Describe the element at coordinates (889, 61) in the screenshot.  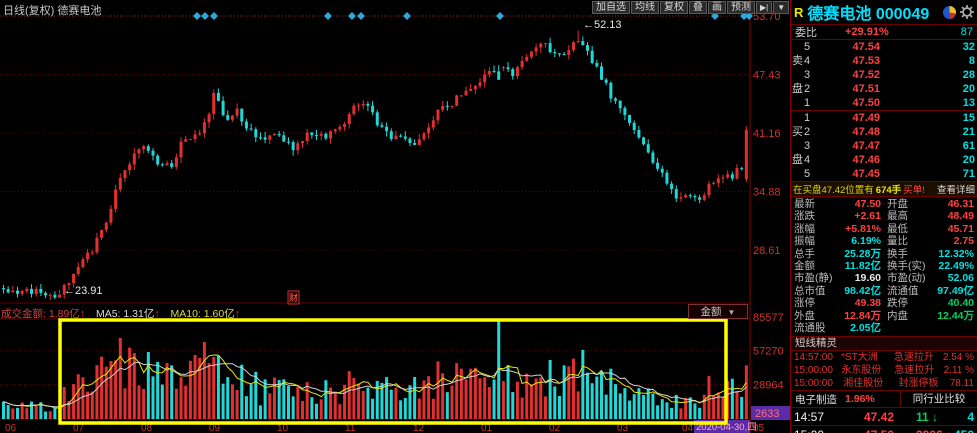
I see `sell-level-4: 4 47.53 8` at that location.